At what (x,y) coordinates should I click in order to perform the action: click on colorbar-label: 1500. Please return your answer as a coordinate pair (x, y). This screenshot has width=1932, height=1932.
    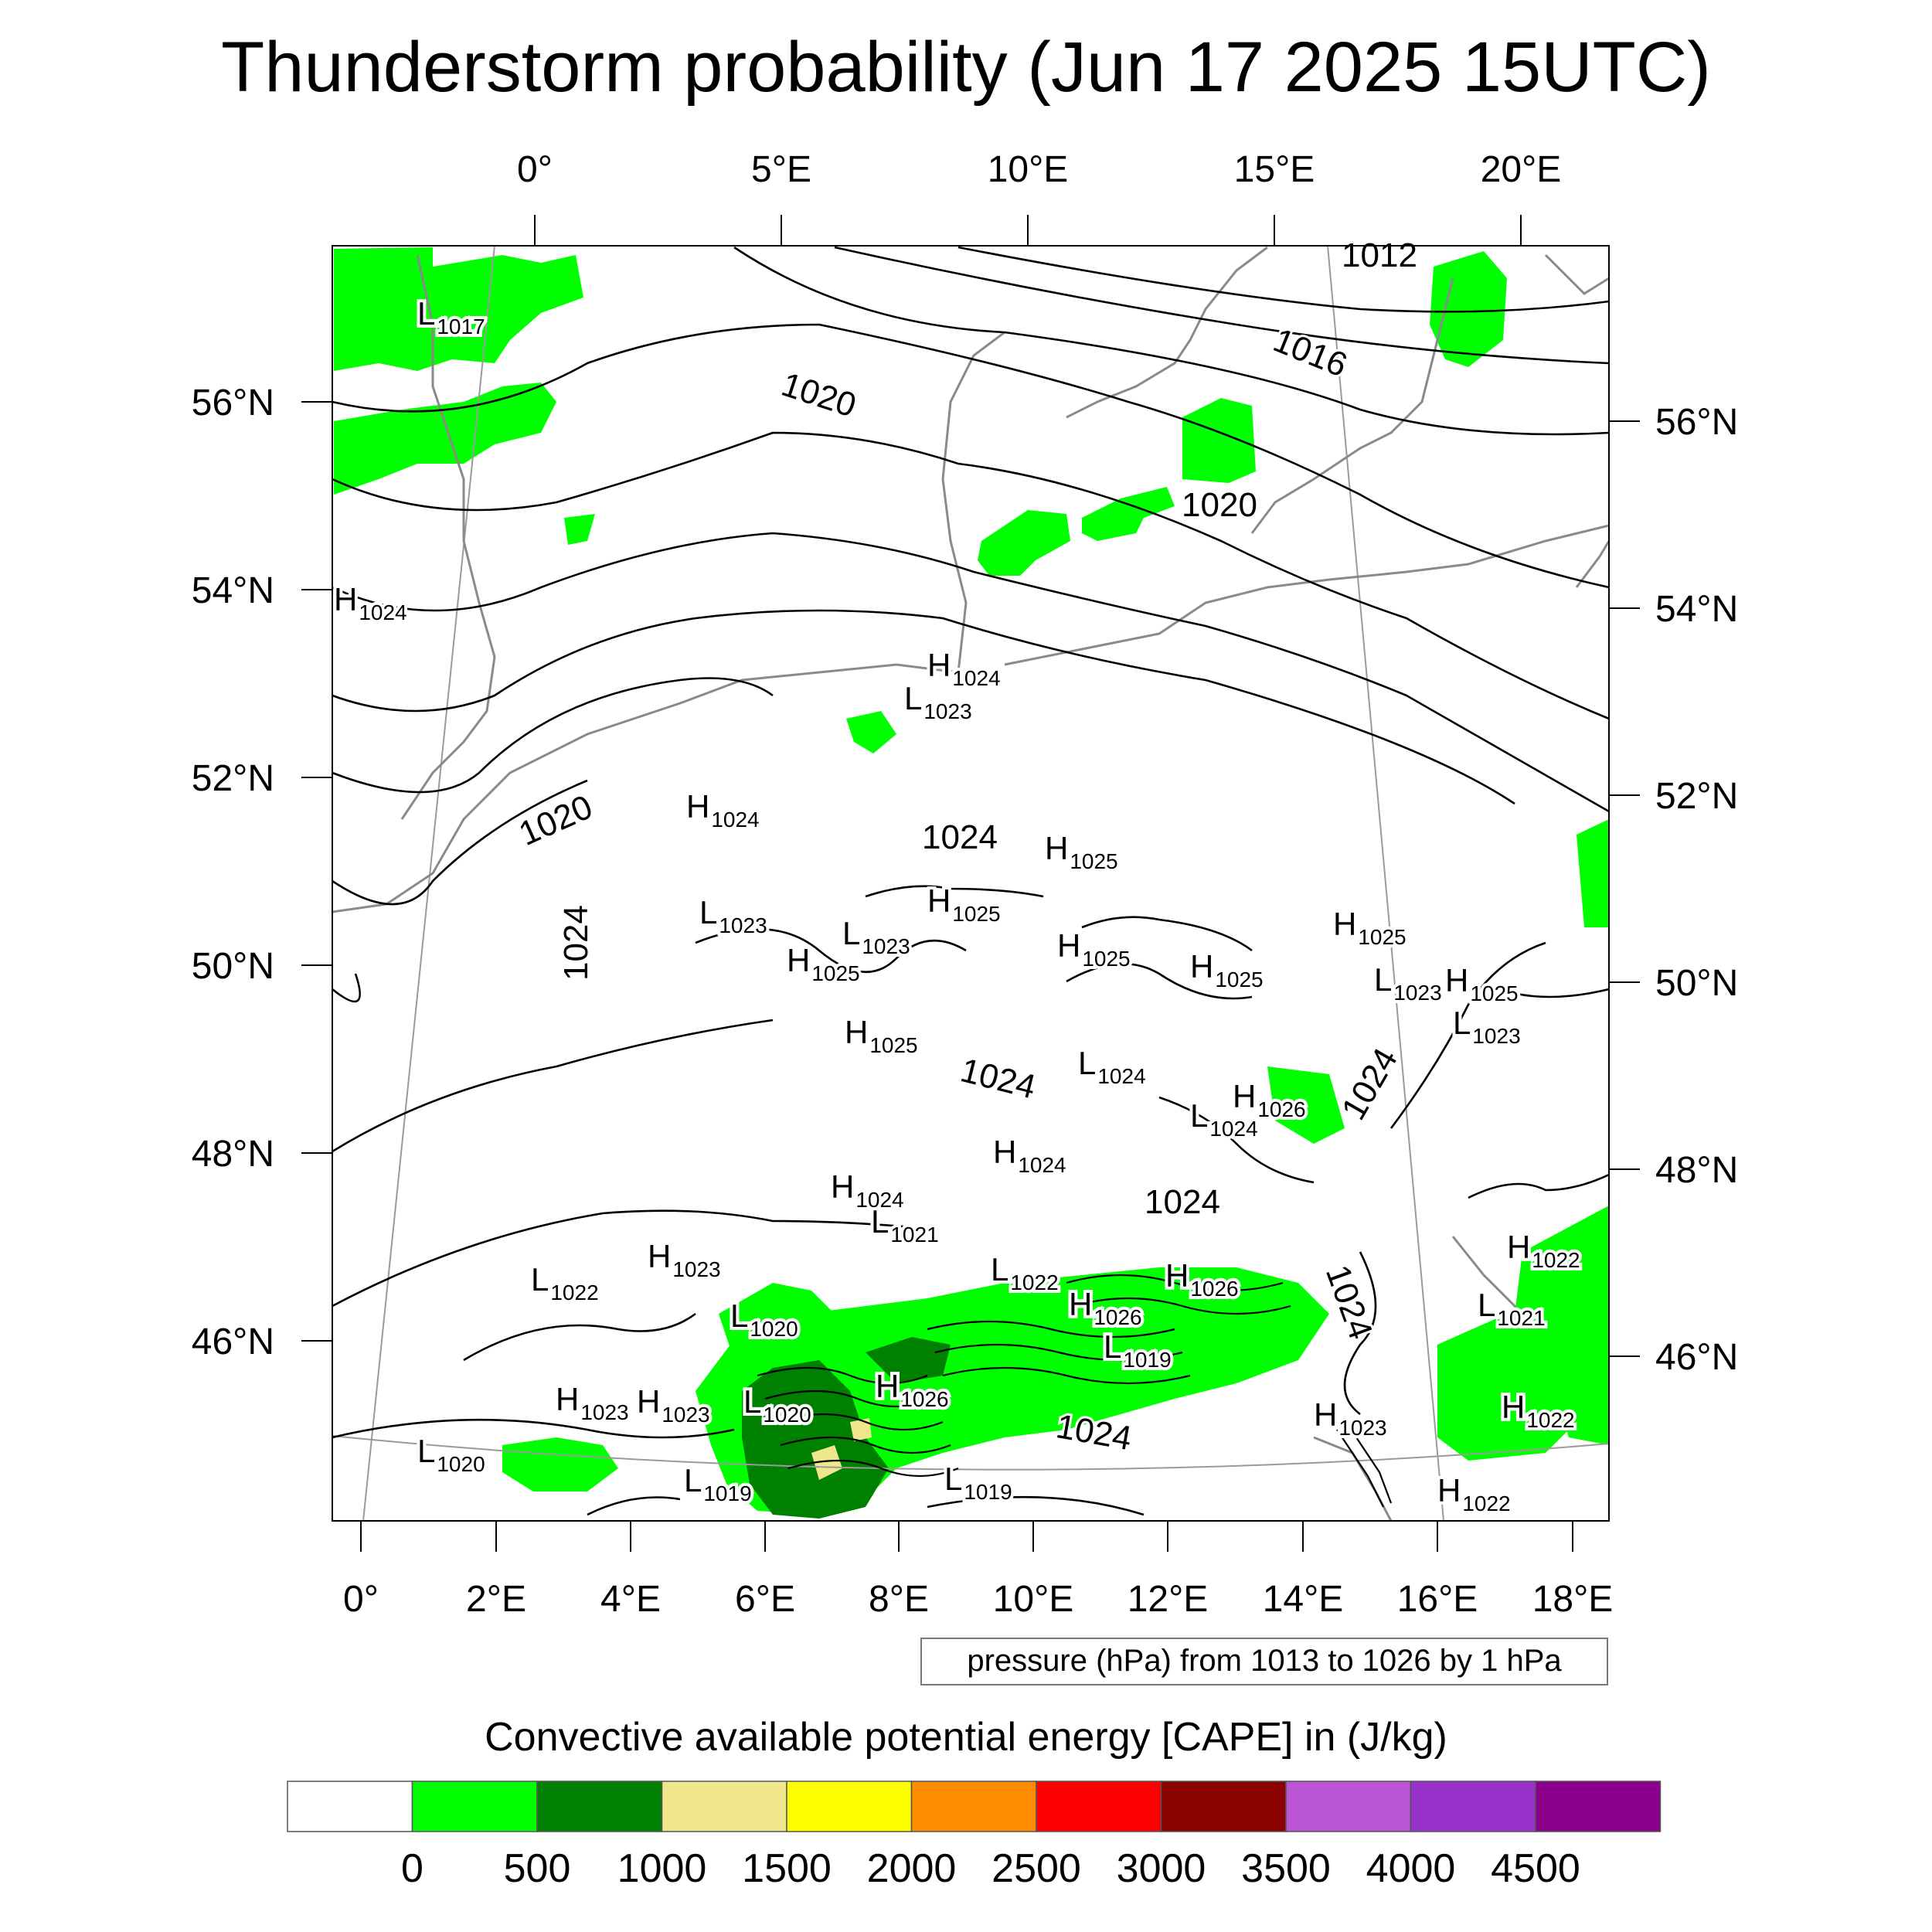
    Looking at the image, I should click on (787, 1869).